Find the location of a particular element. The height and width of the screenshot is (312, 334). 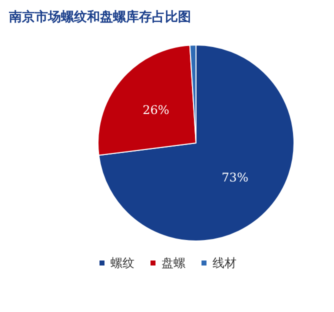

chart-title: 南京市场螺纹和盘螺库存占比图 is located at coordinates (99, 17).